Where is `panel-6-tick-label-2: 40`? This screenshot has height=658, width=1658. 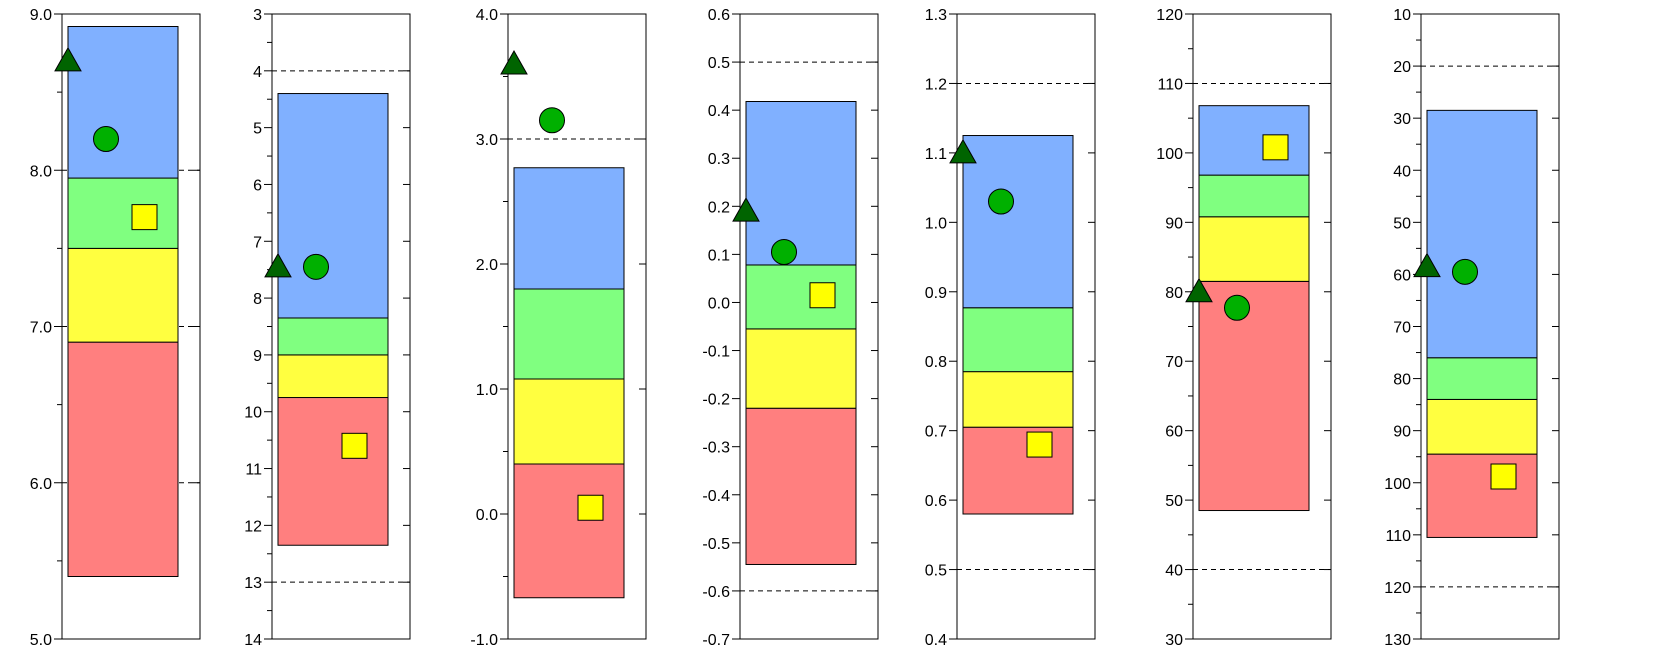
panel-6-tick-label-2: 40 is located at coordinates (1174, 571).